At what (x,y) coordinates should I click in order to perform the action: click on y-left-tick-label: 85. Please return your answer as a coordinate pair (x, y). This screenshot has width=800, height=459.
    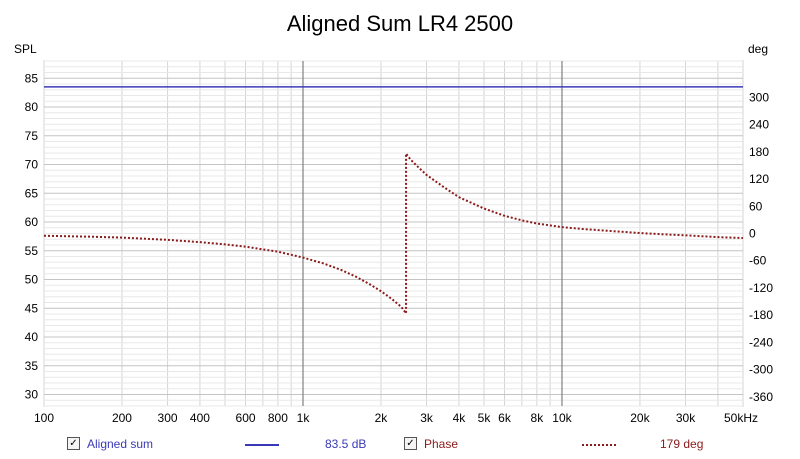
    Looking at the image, I should click on (32, 78).